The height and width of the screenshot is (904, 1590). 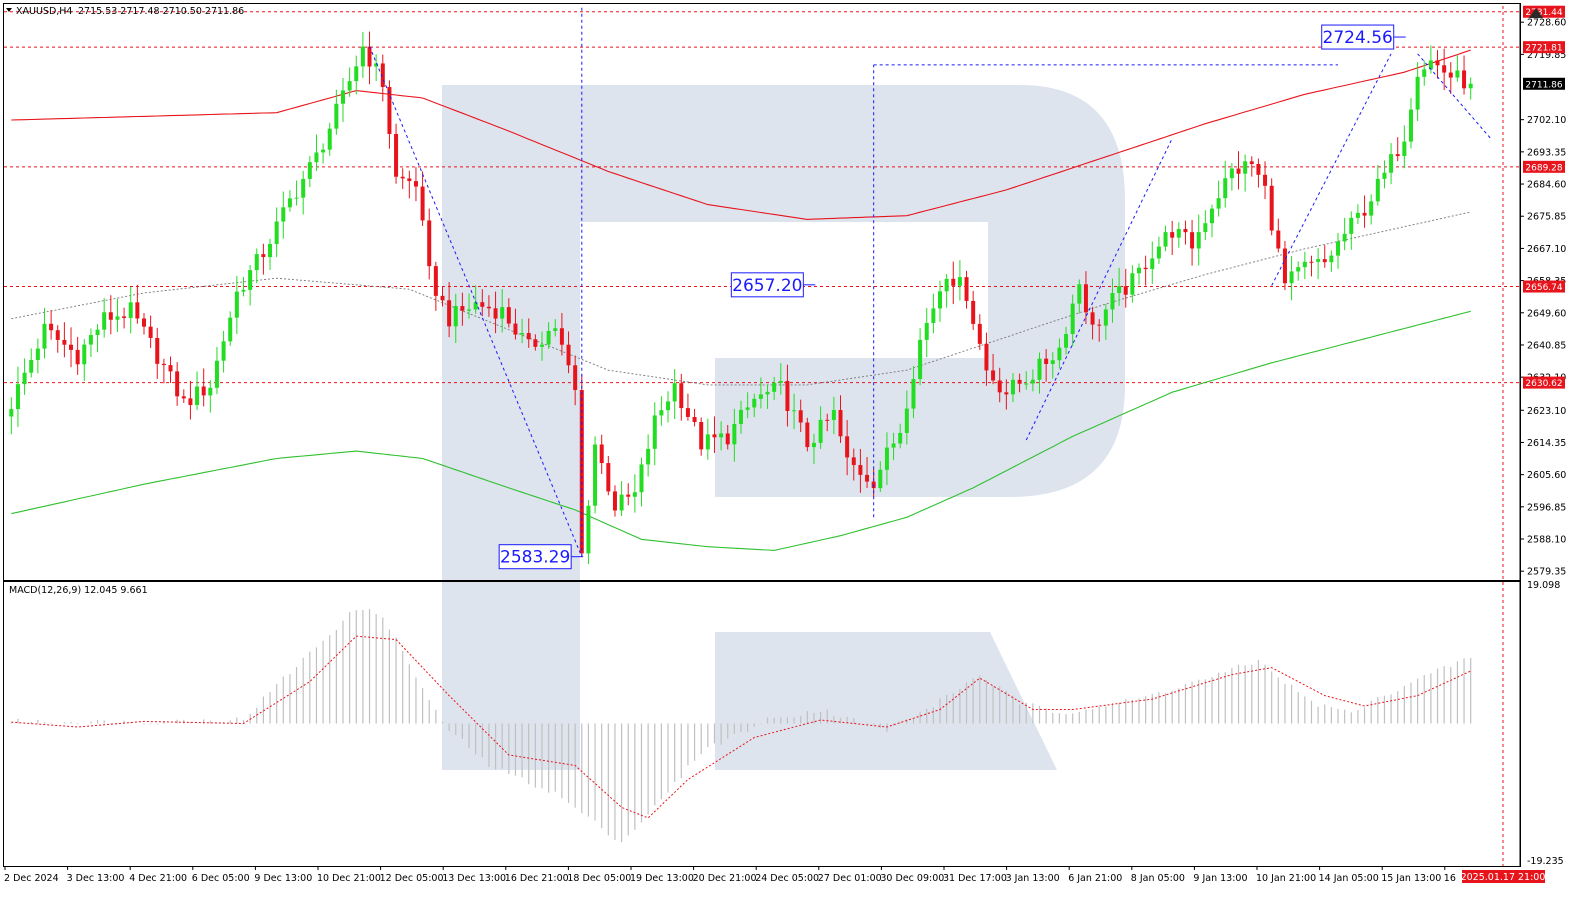 I want to click on time-tick-label: 9 Jan 13:00, so click(x=1220, y=878).